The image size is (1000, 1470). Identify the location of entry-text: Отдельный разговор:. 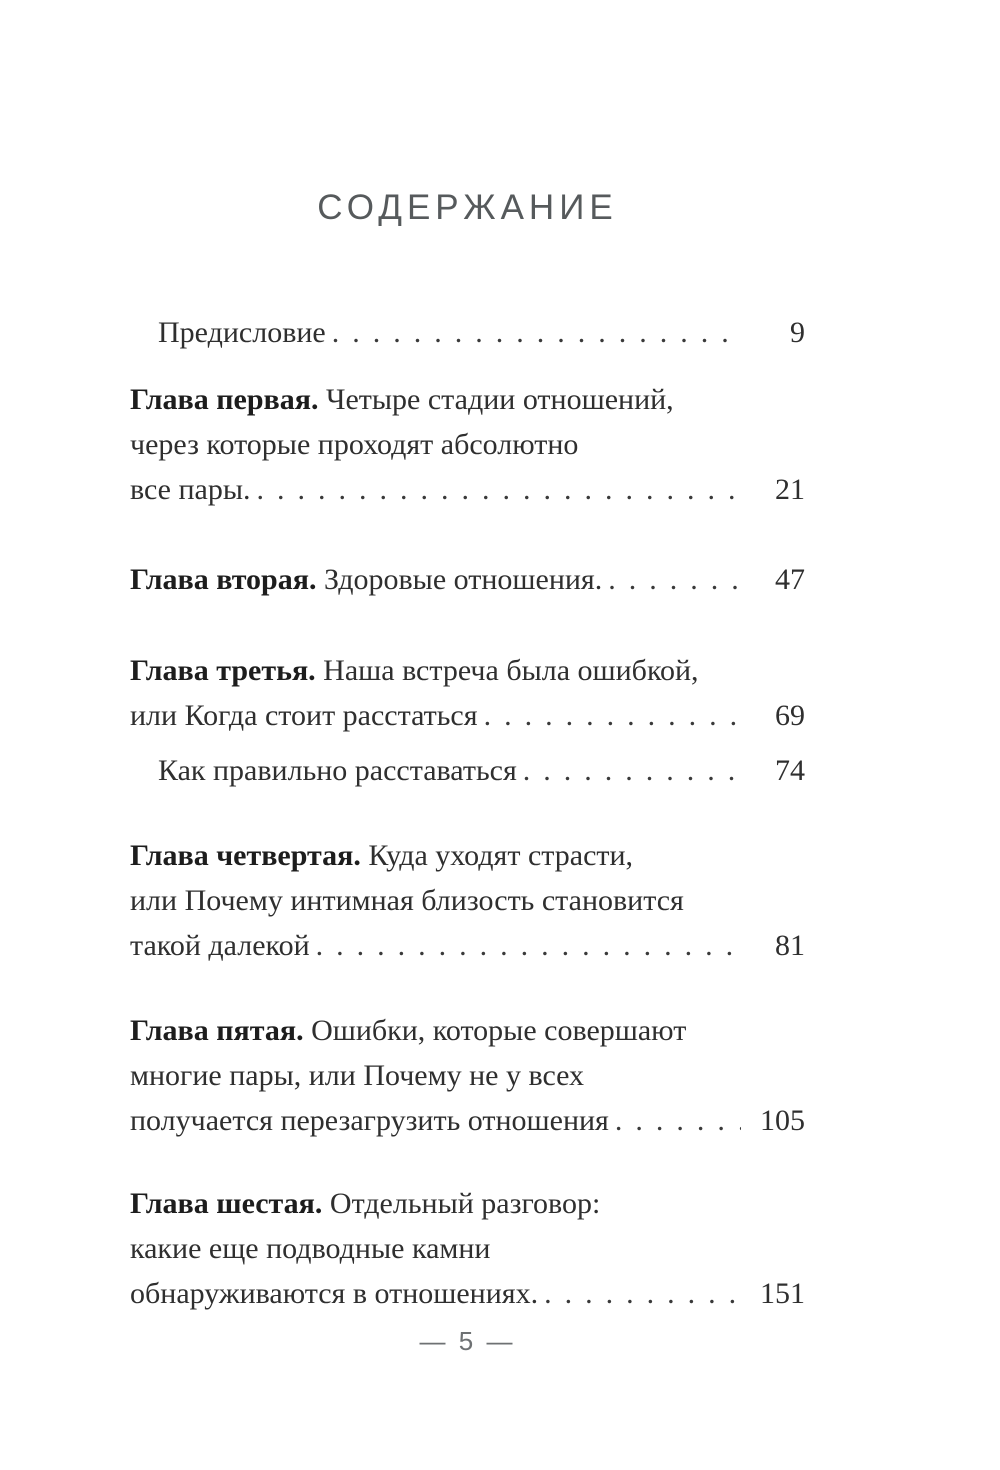
(461, 1203).